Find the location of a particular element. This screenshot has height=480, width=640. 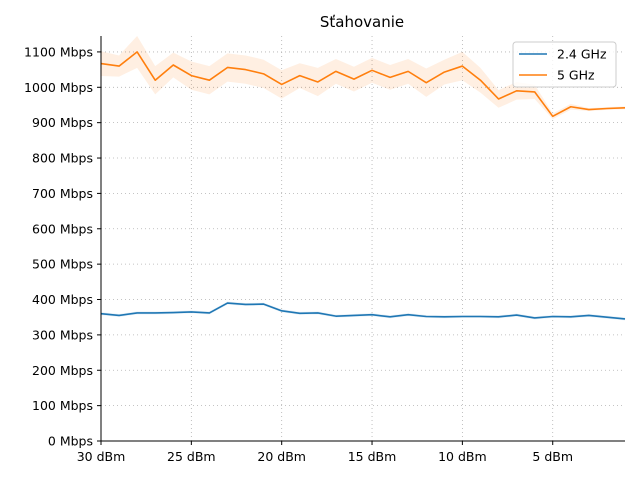

series-line-2-4-ghz is located at coordinates (363, 311).